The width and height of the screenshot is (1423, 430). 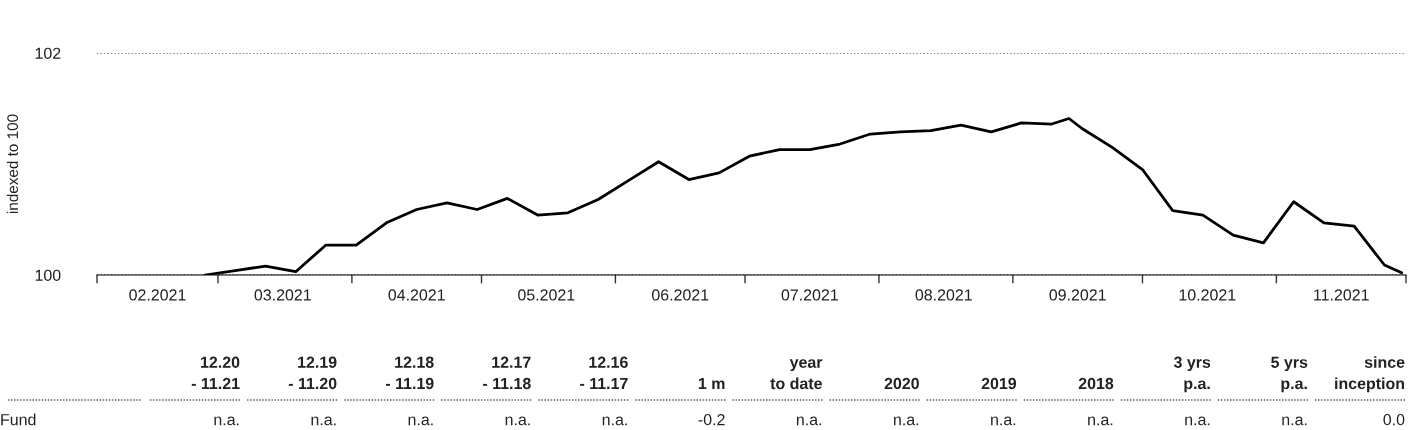 I want to click on text: 2019, so click(x=999, y=383).